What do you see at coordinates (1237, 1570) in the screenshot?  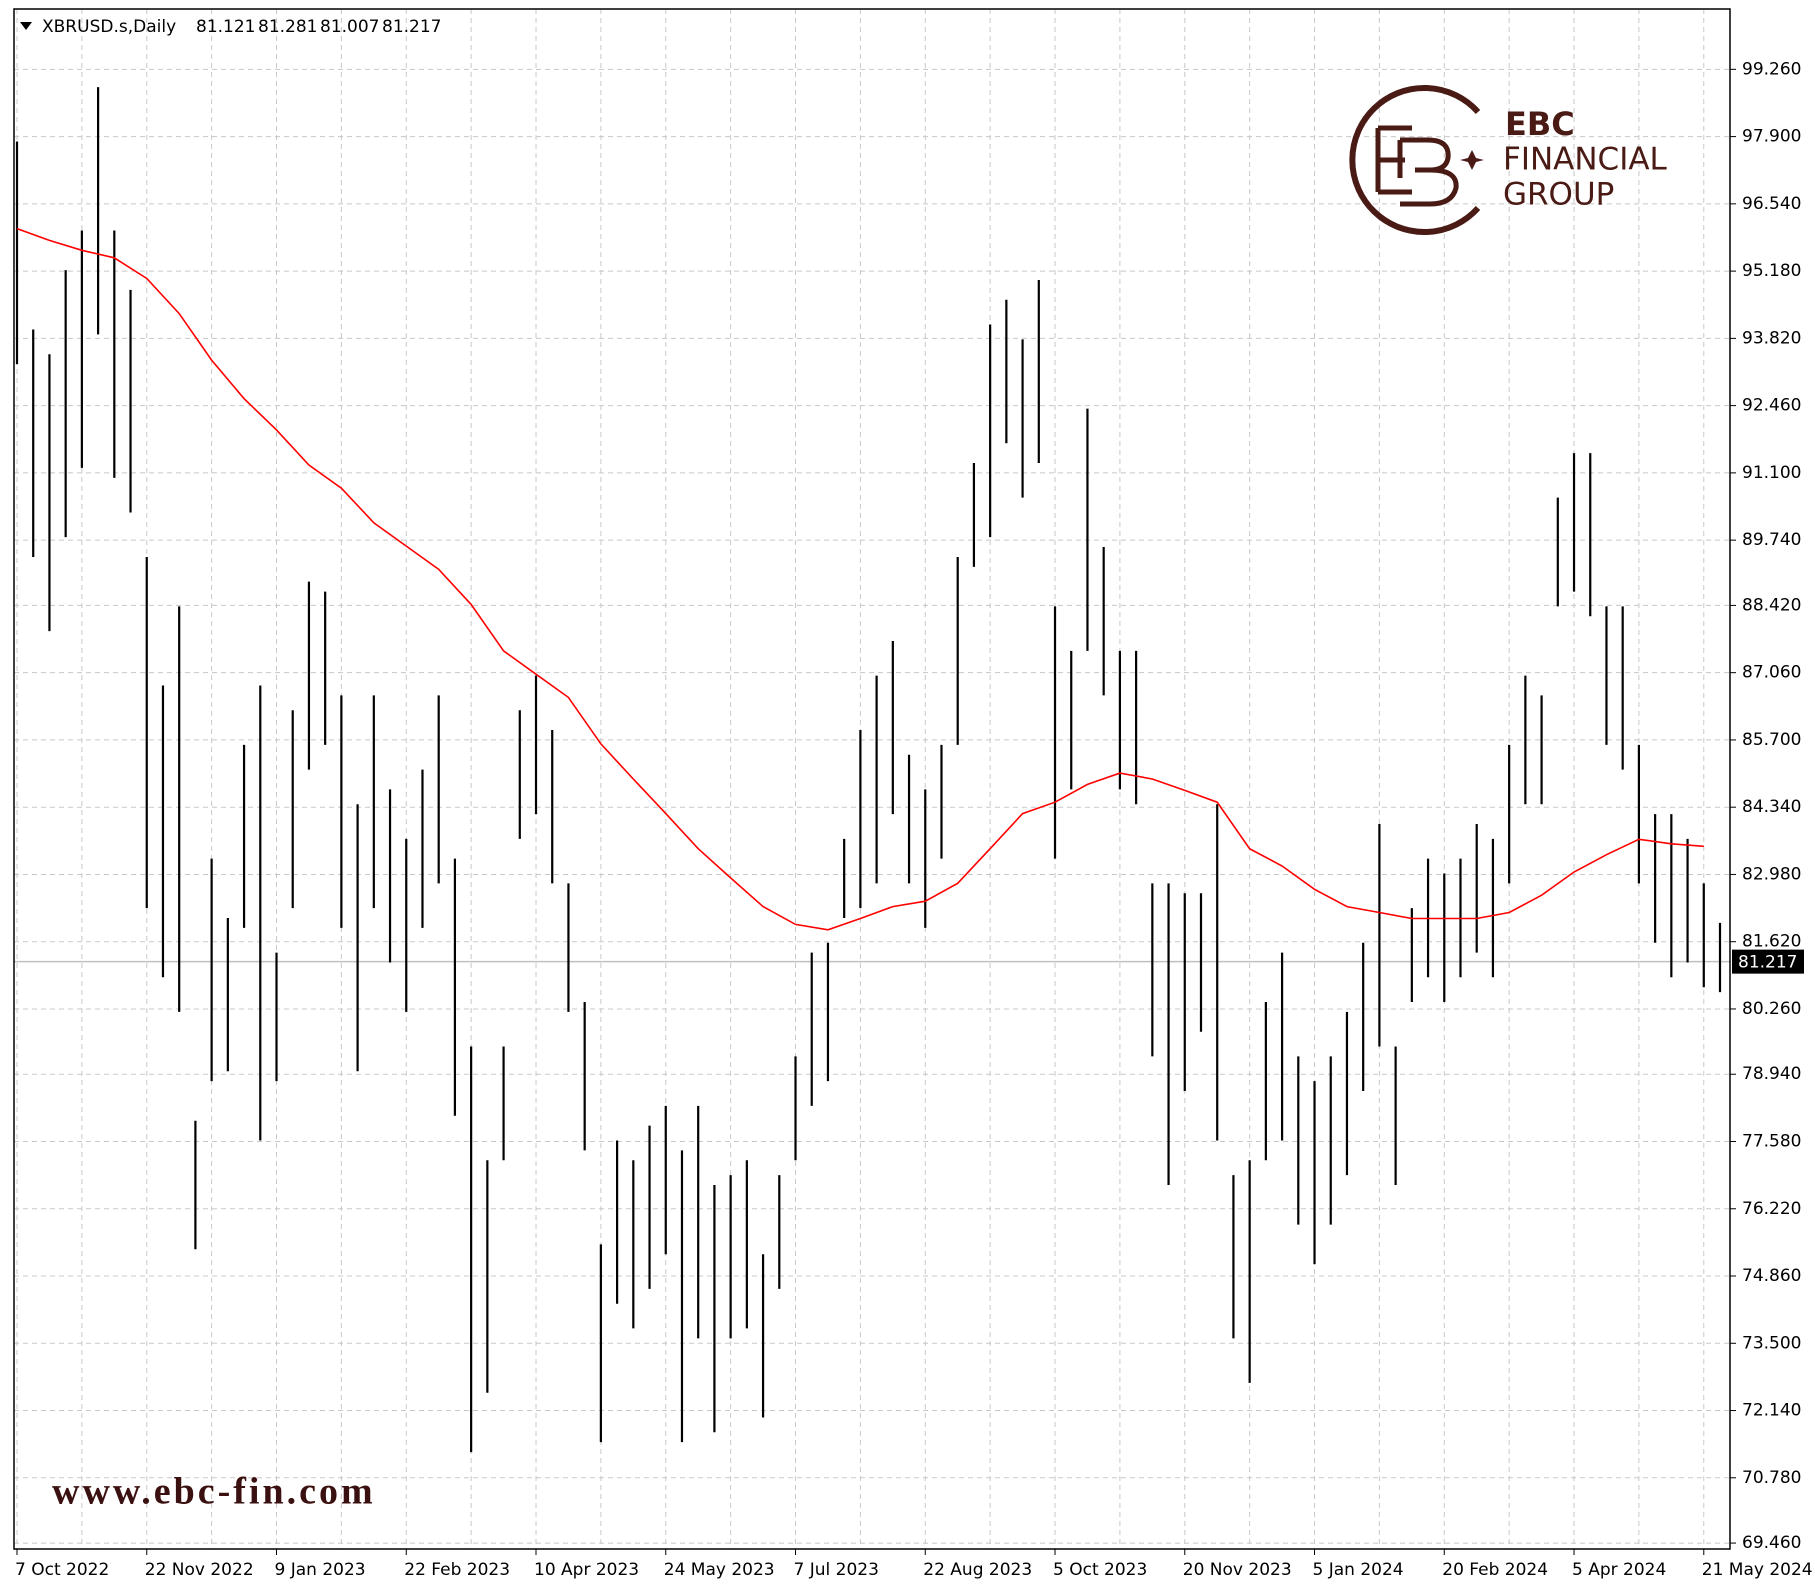 I see `x-tick-label: 20 Nov 2023` at bounding box center [1237, 1570].